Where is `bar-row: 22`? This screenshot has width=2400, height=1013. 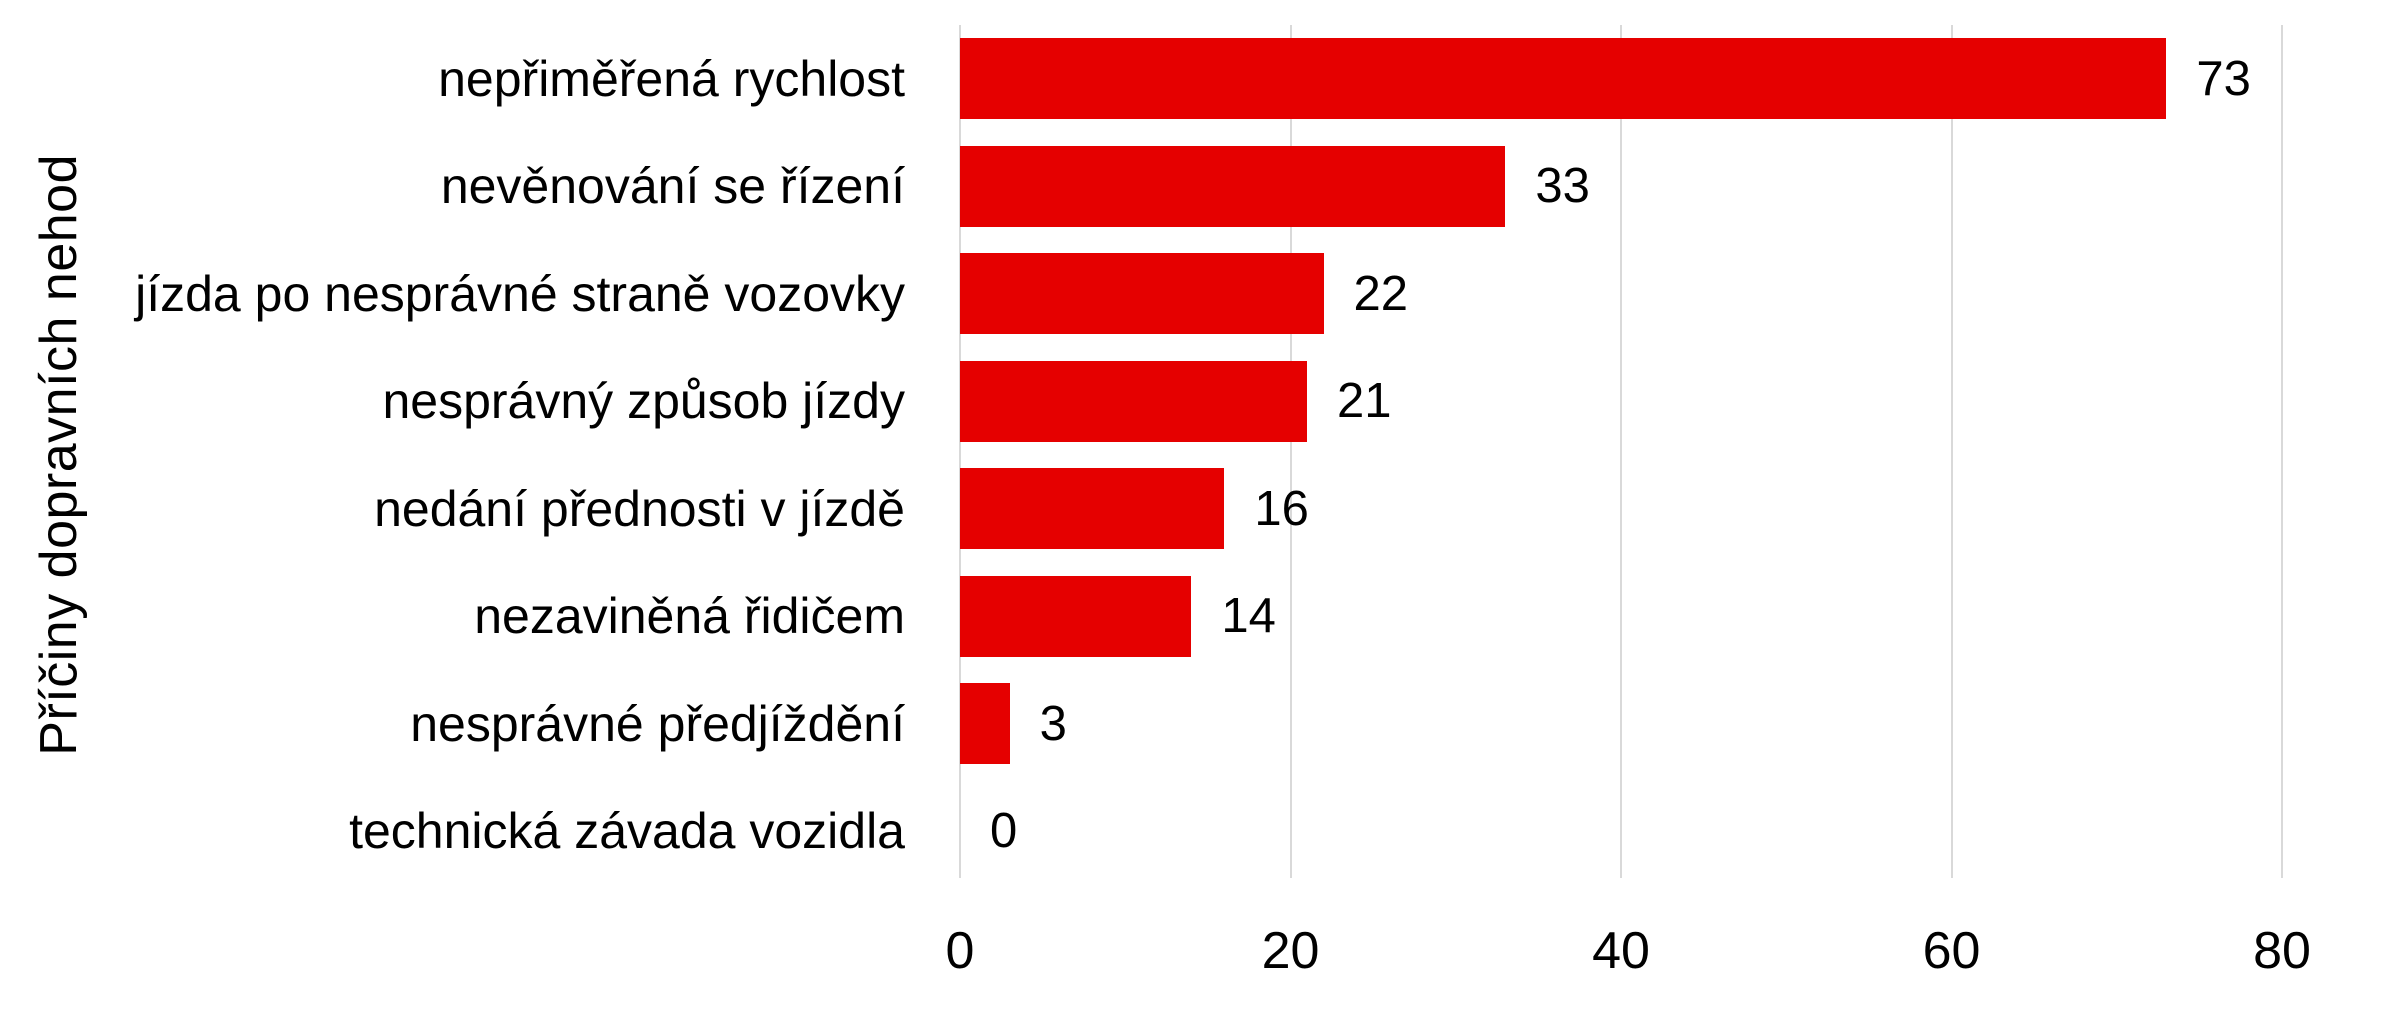
bar-row: 22 is located at coordinates (1621, 294).